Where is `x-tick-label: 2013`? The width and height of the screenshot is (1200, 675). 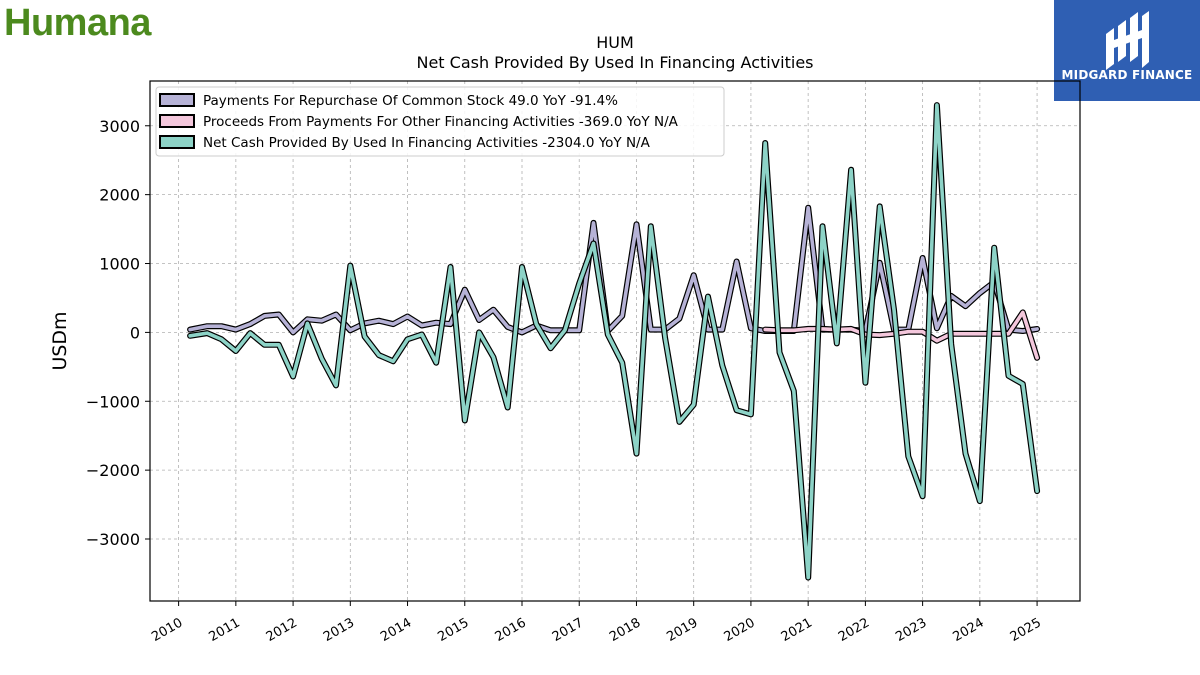
x-tick-label: 2013 is located at coordinates (339, 630).